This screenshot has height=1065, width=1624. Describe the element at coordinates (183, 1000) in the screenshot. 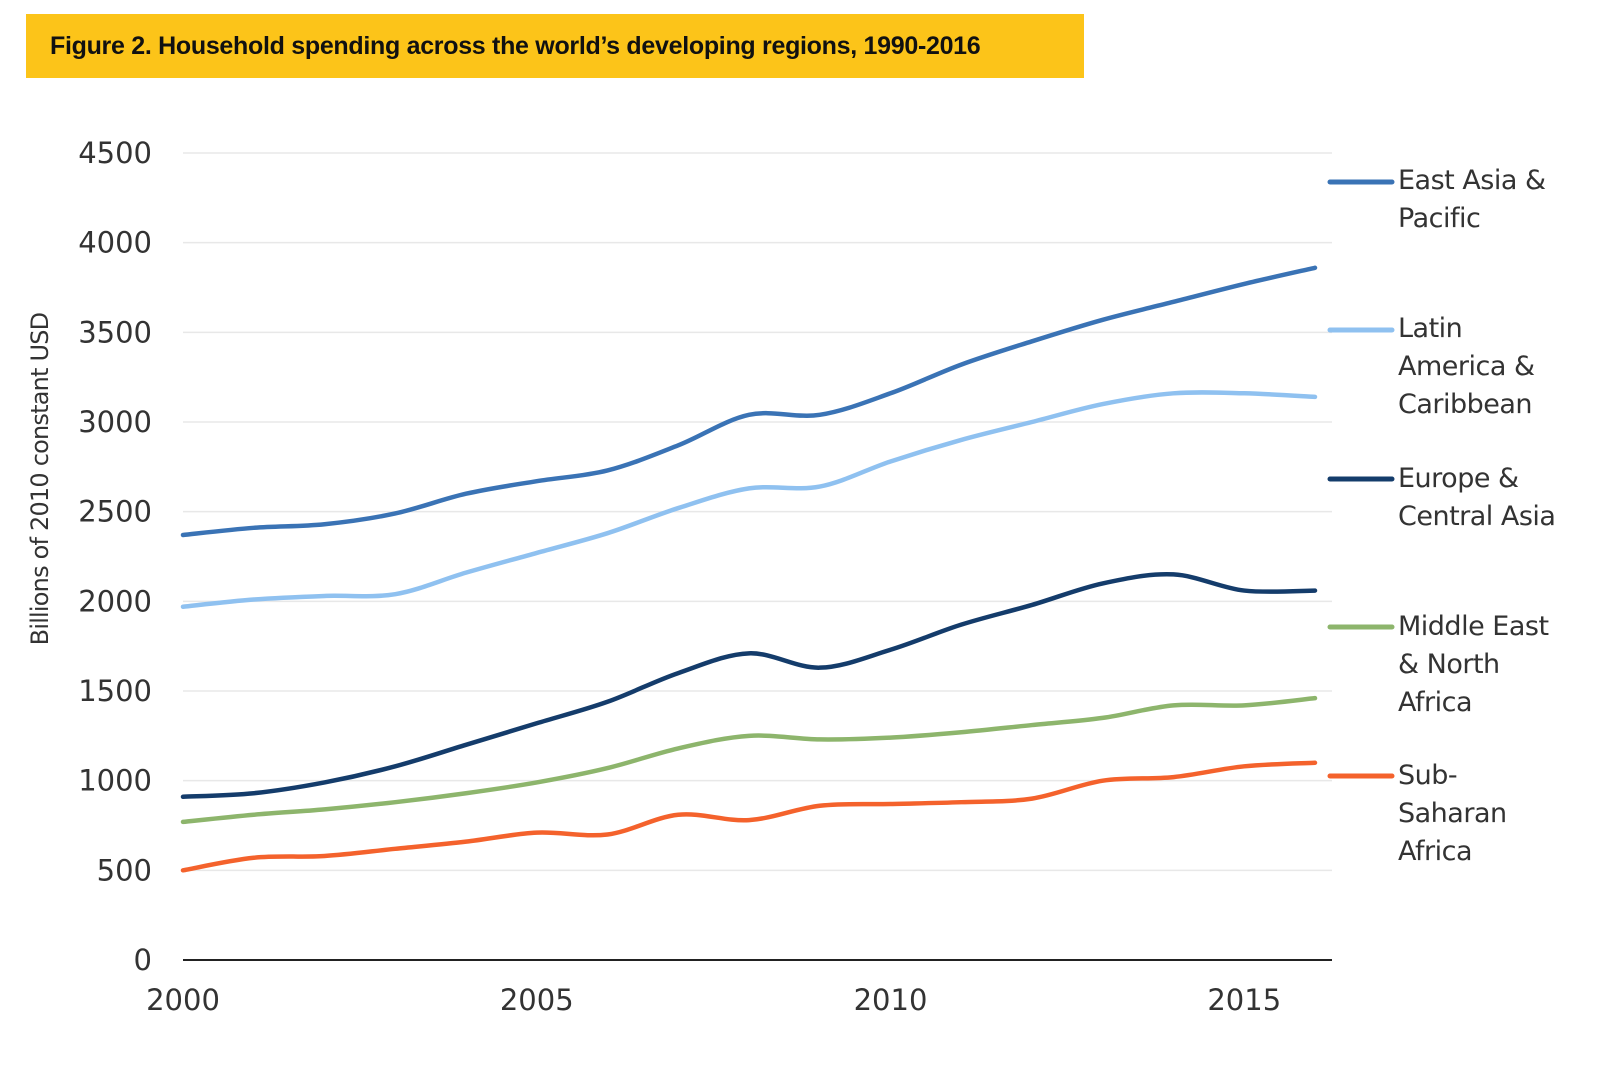

I see `x-tick-label: 2000` at that location.